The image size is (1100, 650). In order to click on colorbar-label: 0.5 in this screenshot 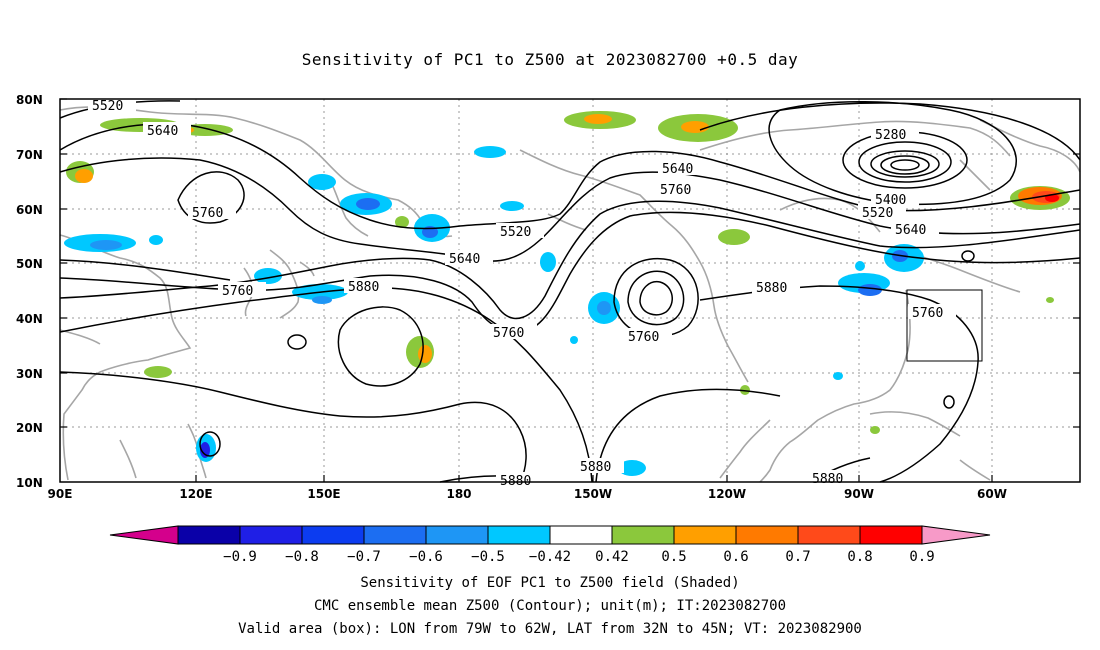, I will do `click(673, 557)`.